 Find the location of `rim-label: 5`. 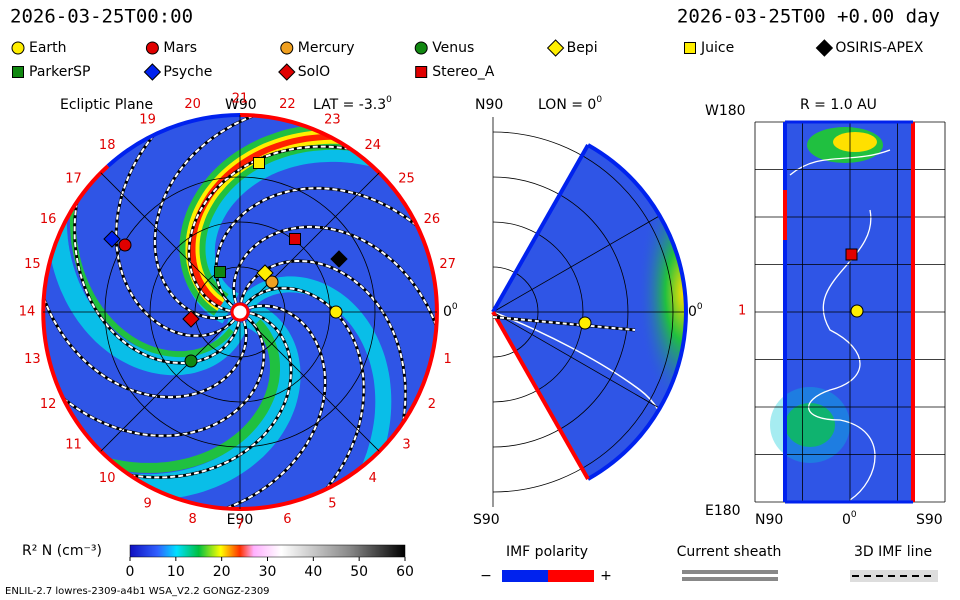

rim-label: 5 is located at coordinates (332, 503).